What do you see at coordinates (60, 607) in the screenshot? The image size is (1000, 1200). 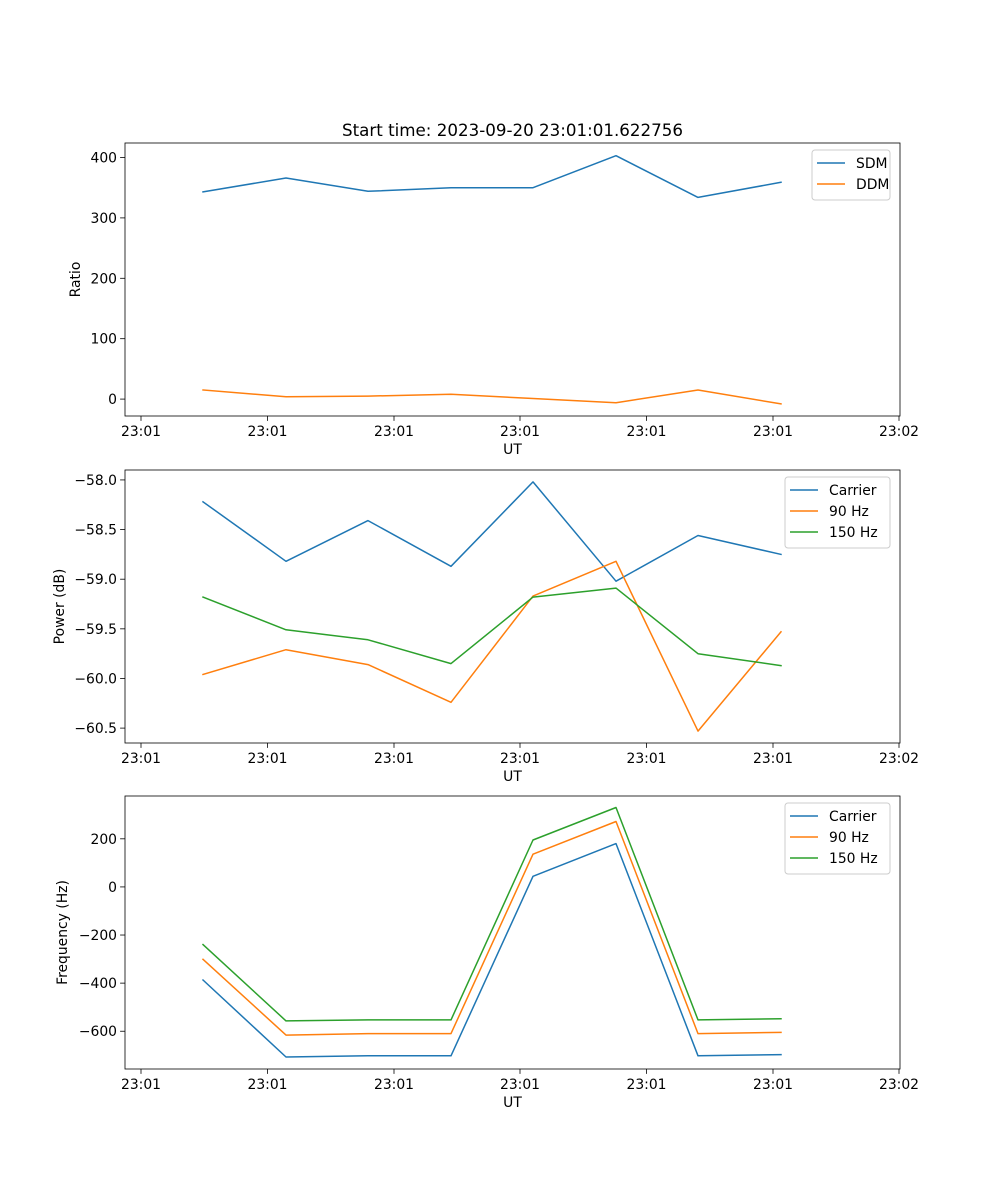 I see `y-axis-label: Power (dB)` at bounding box center [60, 607].